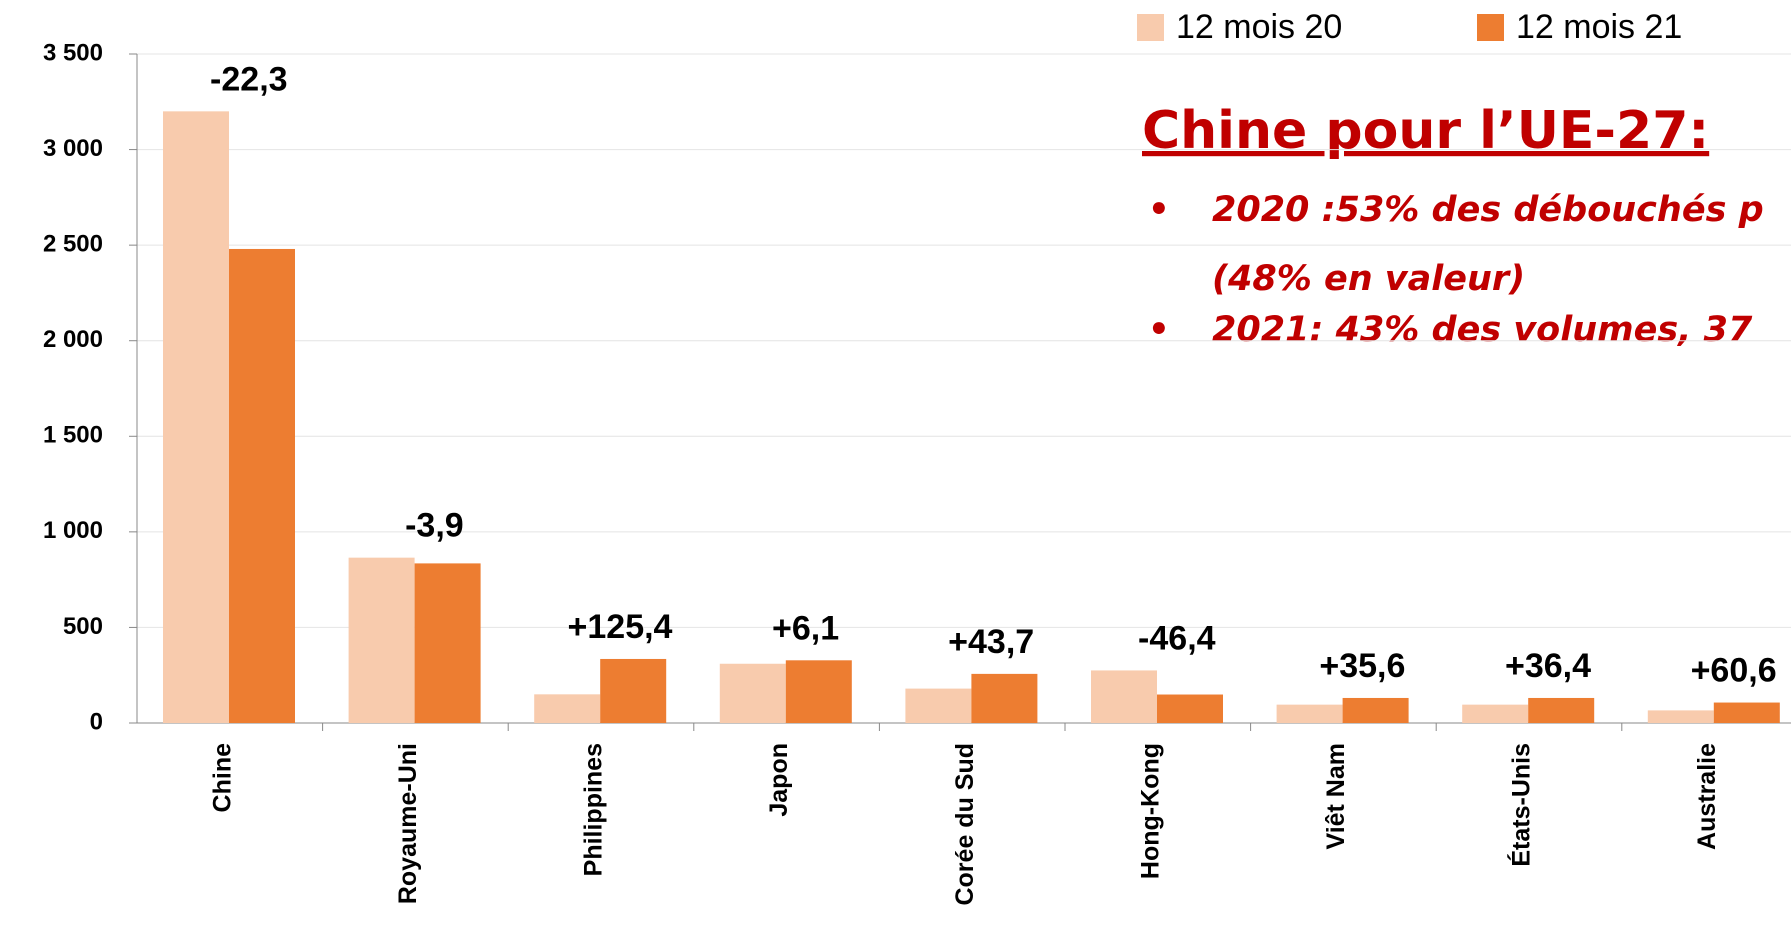 The width and height of the screenshot is (1791, 931). Describe the element at coordinates (1150, 811) in the screenshot. I see `x-tick-label: Hong-Kong` at that location.